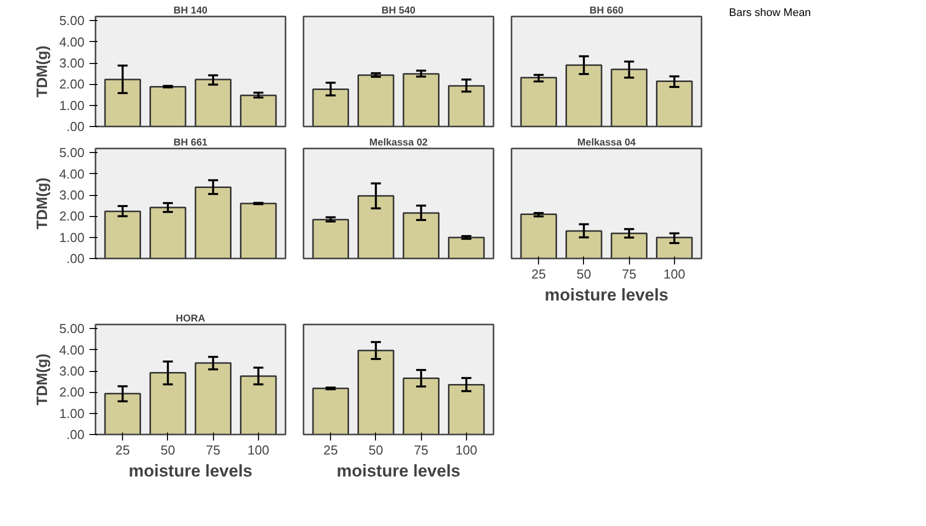  Describe the element at coordinates (191, 11) in the screenshot. I see `chart-title: BH 140` at that location.